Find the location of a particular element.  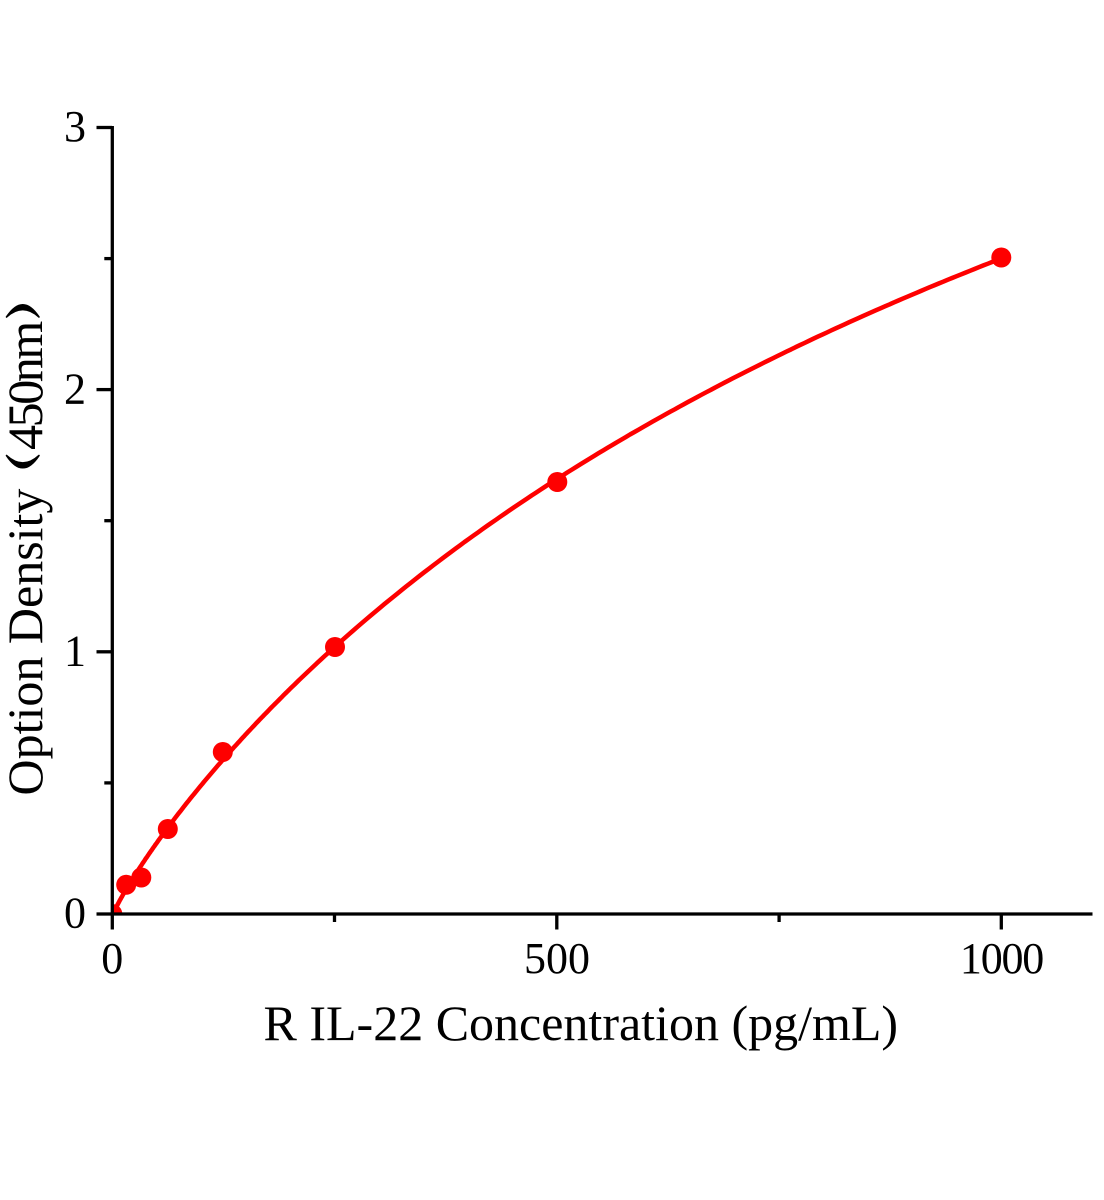

svg-text: R IL-22 Concentration (pg/mL) is located at coordinates (581, 1023).